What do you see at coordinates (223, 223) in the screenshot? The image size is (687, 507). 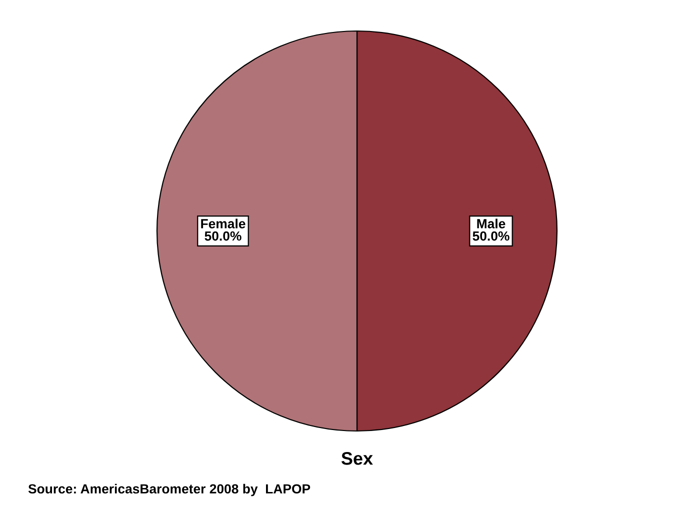 I see `slice-label: Female` at bounding box center [223, 223].